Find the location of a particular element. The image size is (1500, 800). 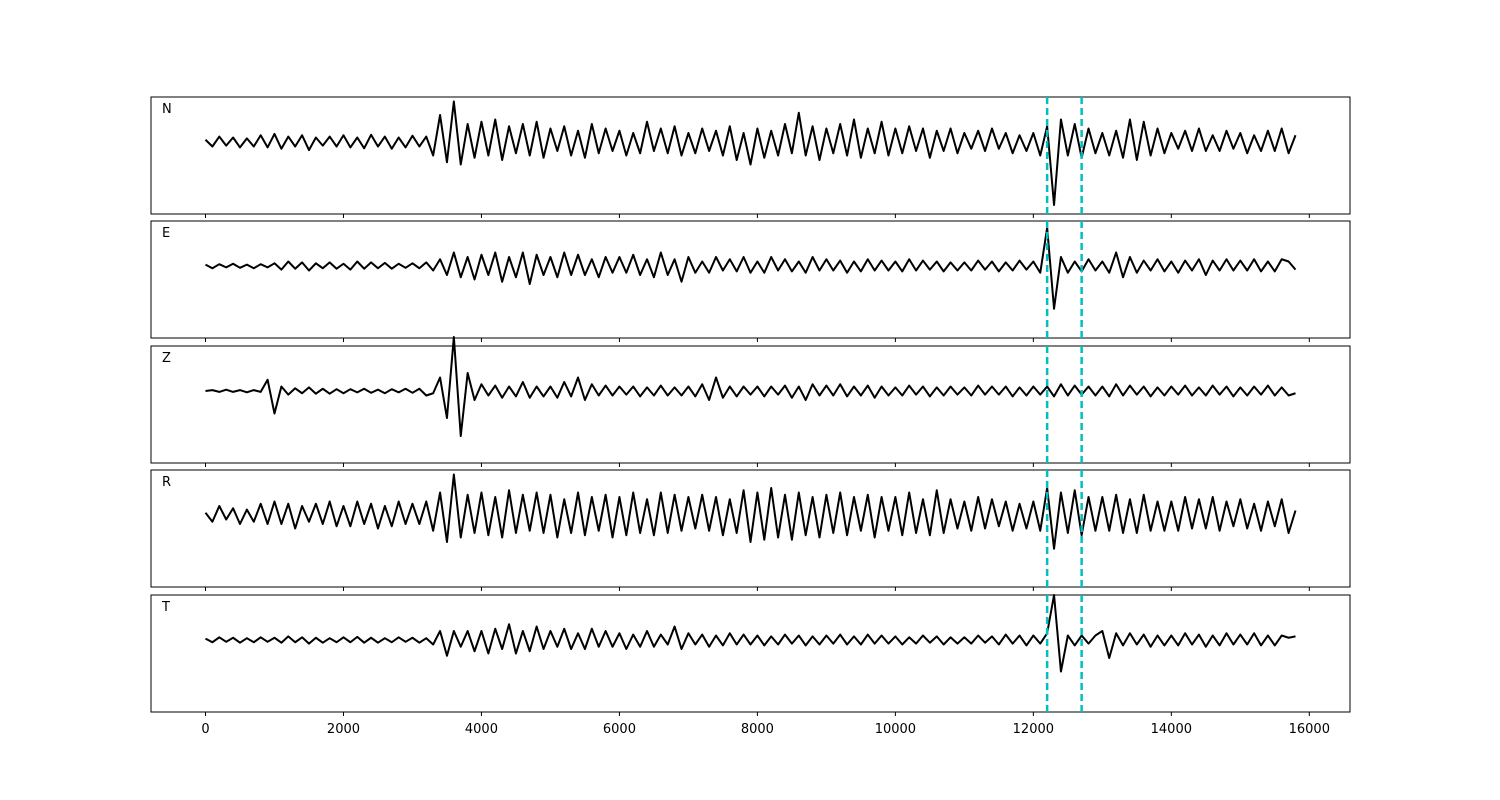

x-tick-label: 16000 is located at coordinates (1309, 729).